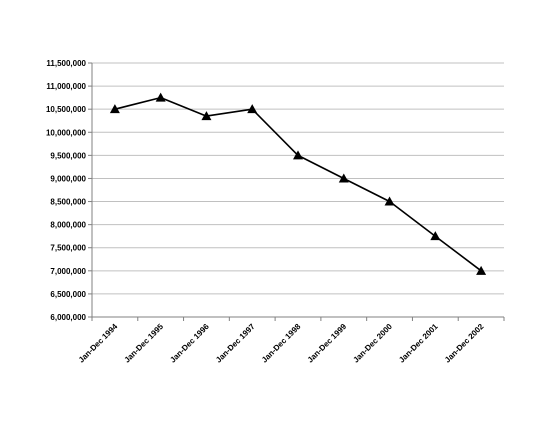 This screenshot has height=430, width=550. I want to click on x-tick-label: Jan-Dec 1998, so click(281, 343).